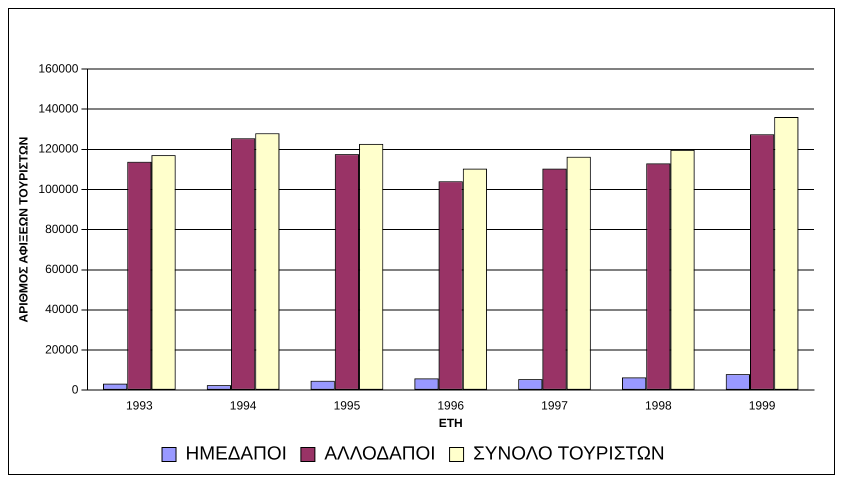 The width and height of the screenshot is (843, 483). I want to click on x-tick-label: 1997, so click(554, 405).